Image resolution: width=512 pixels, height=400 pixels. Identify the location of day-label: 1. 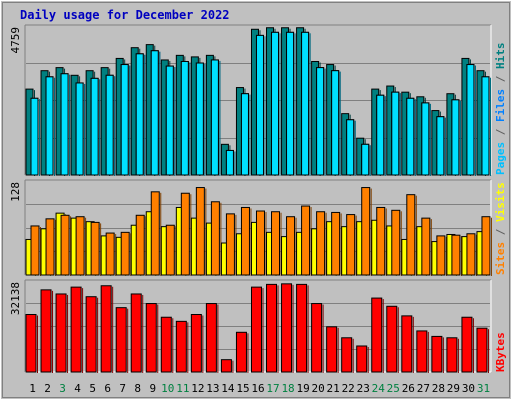
(32, 388).